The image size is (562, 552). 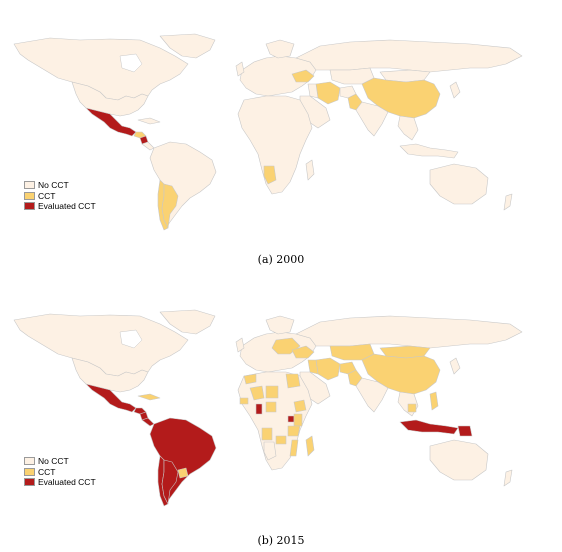 I want to click on country-tanzania, so click(x=294, y=431).